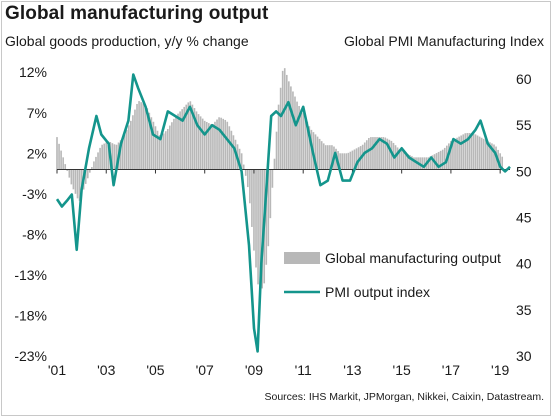 This screenshot has height=419, width=554. What do you see at coordinates (451, 370) in the screenshot?
I see `x-tick-label: '17` at bounding box center [451, 370].